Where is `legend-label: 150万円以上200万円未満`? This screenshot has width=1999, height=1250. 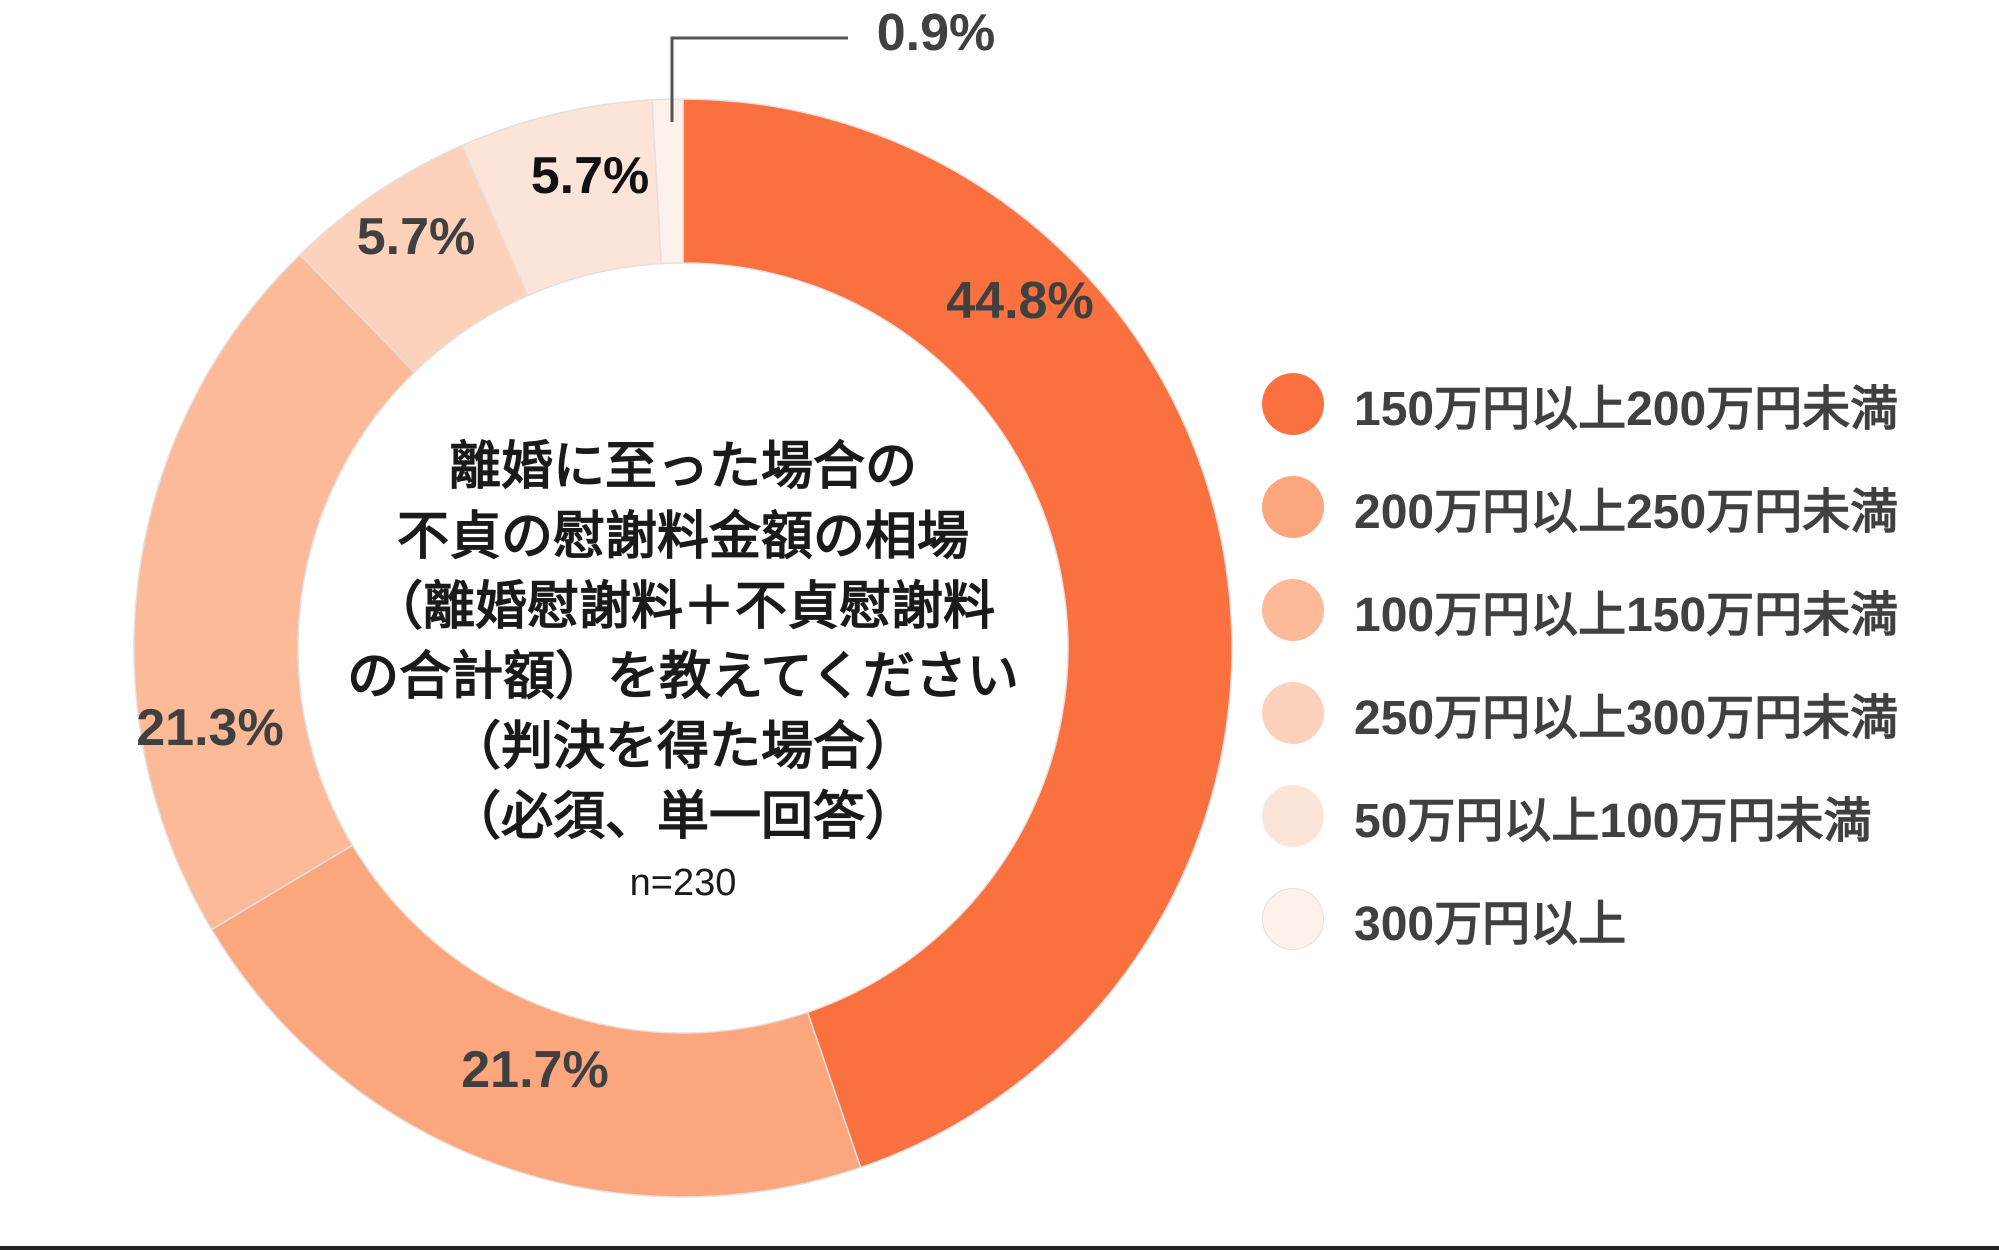 legend-label: 150万円以上200万円未満 is located at coordinates (1626, 409).